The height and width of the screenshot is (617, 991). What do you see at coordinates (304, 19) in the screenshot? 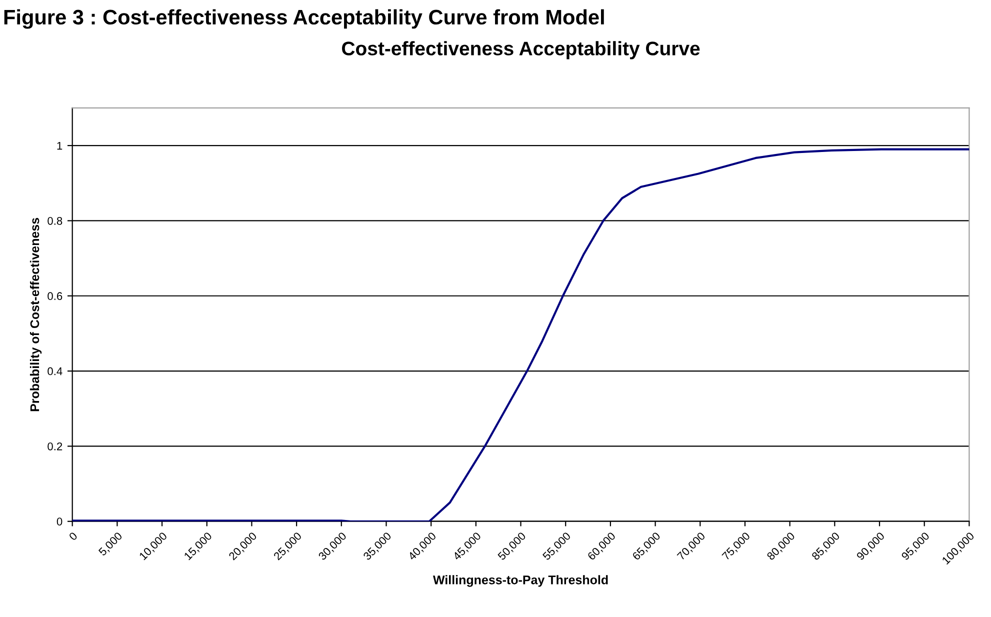
I see `caption: Figure 3 : Cost-effectiveness Acceptability Curve from Model` at bounding box center [304, 19].